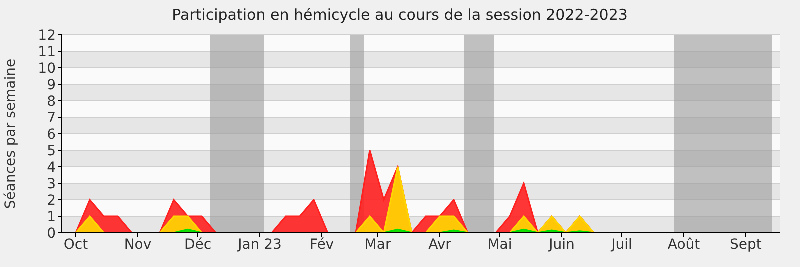 The height and width of the screenshot is (267, 800). What do you see at coordinates (746, 244) in the screenshot?
I see `x-tick-label: Sept` at bounding box center [746, 244].